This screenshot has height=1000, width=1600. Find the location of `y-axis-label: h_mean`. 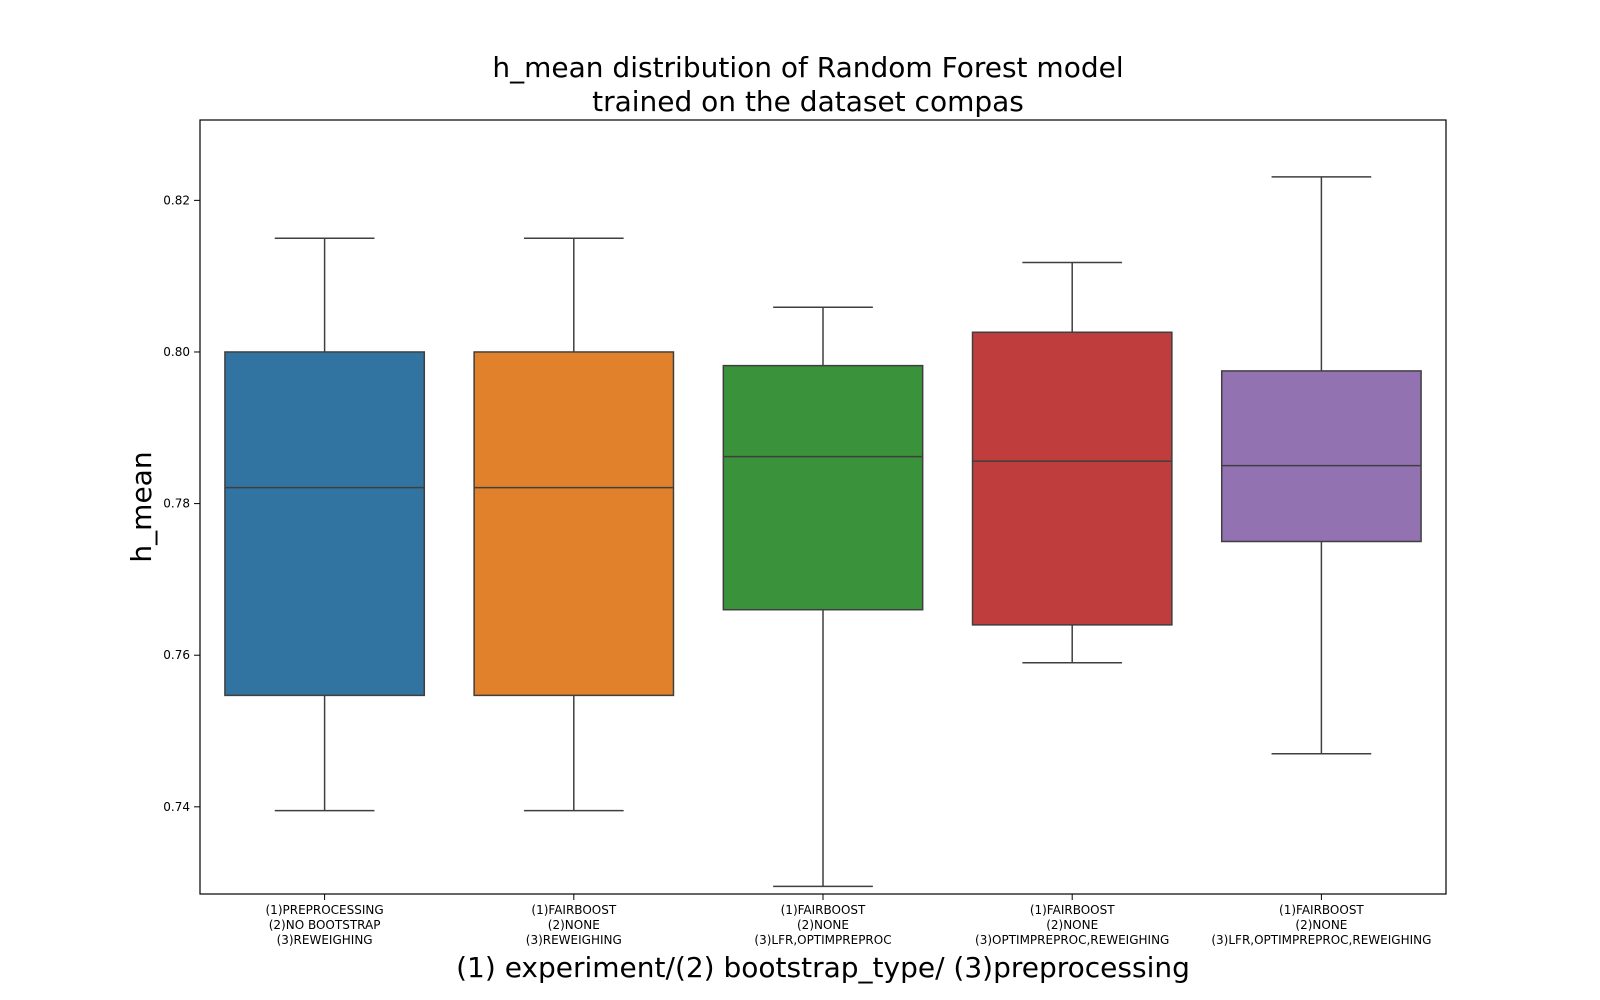

y-axis-label: h_mean is located at coordinates (141, 506).